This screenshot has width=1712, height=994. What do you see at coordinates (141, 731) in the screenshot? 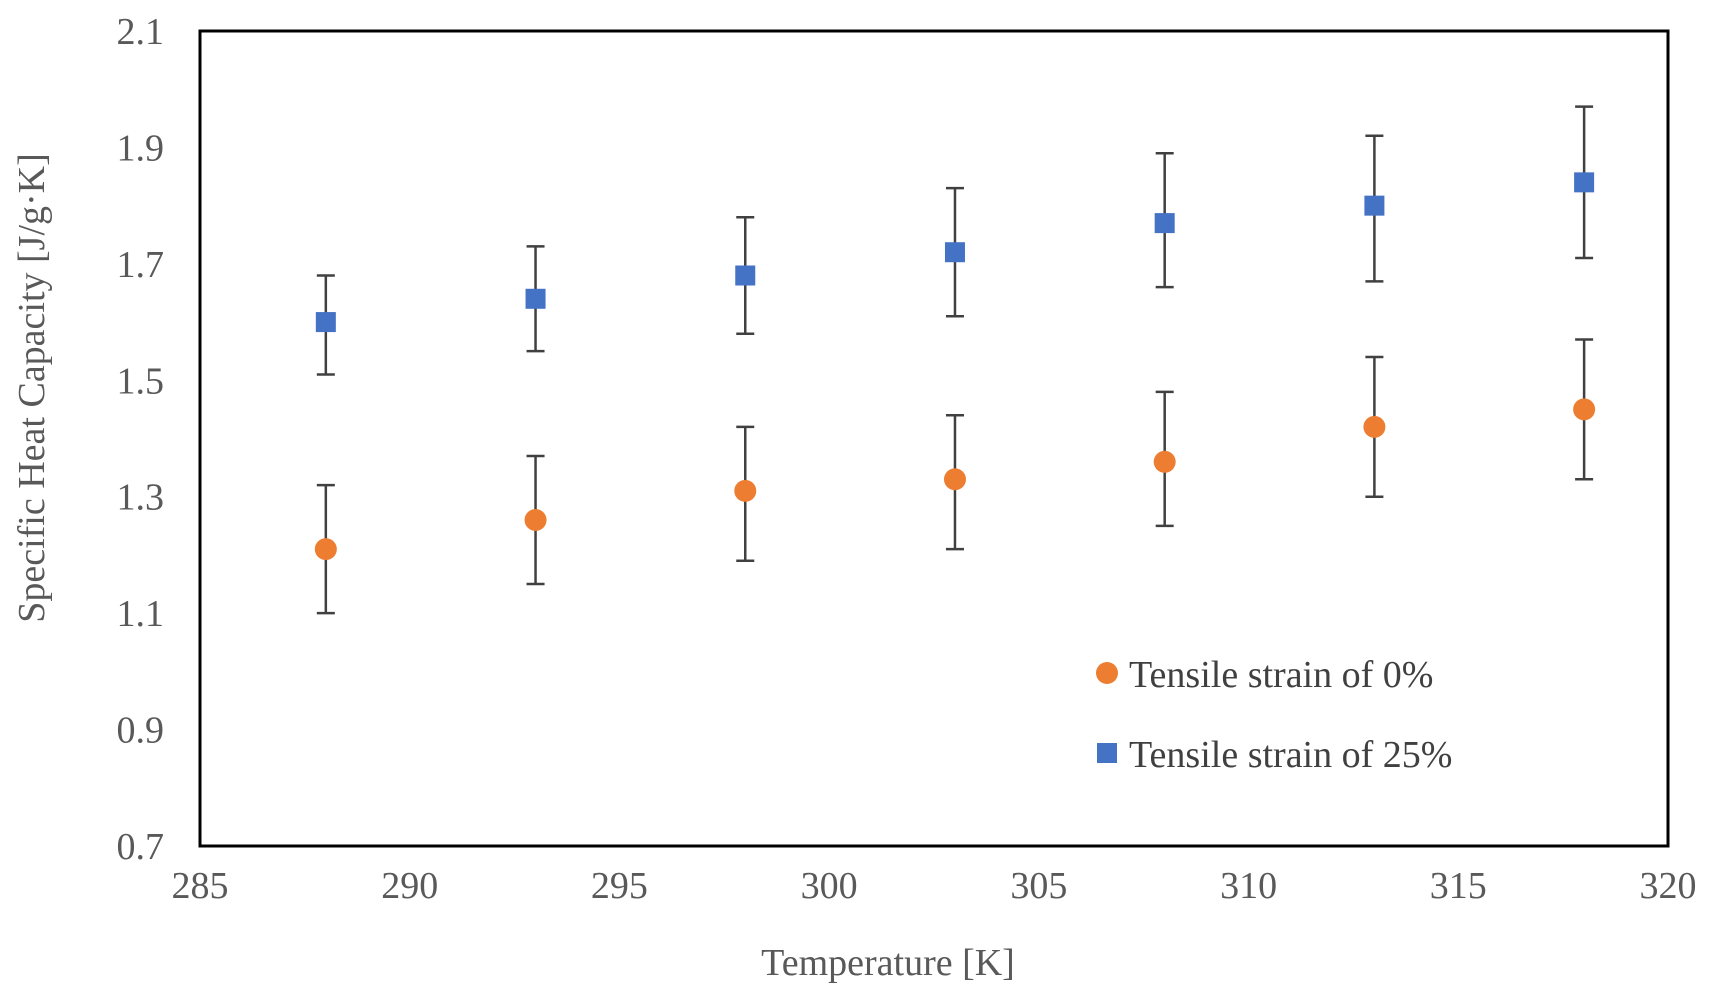
I see `y-tick-label: 0.9` at bounding box center [141, 731].